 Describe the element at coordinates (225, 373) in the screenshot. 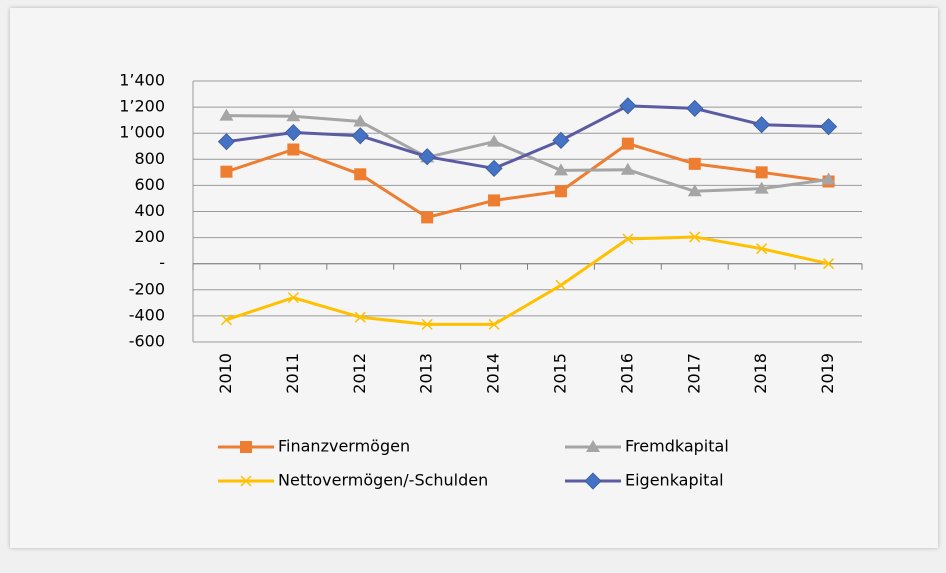

I see `x-tick-label: 2010` at that location.